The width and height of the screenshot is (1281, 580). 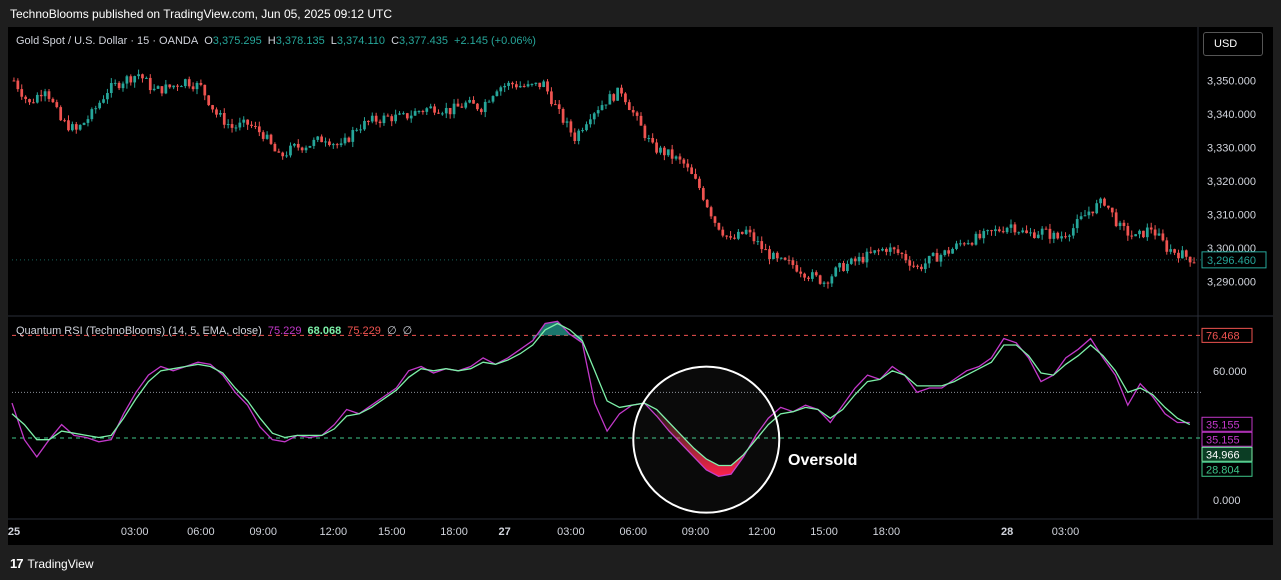 What do you see at coordinates (1223, 336) in the screenshot?
I see `rsi-value-badge-label: 76.468` at bounding box center [1223, 336].